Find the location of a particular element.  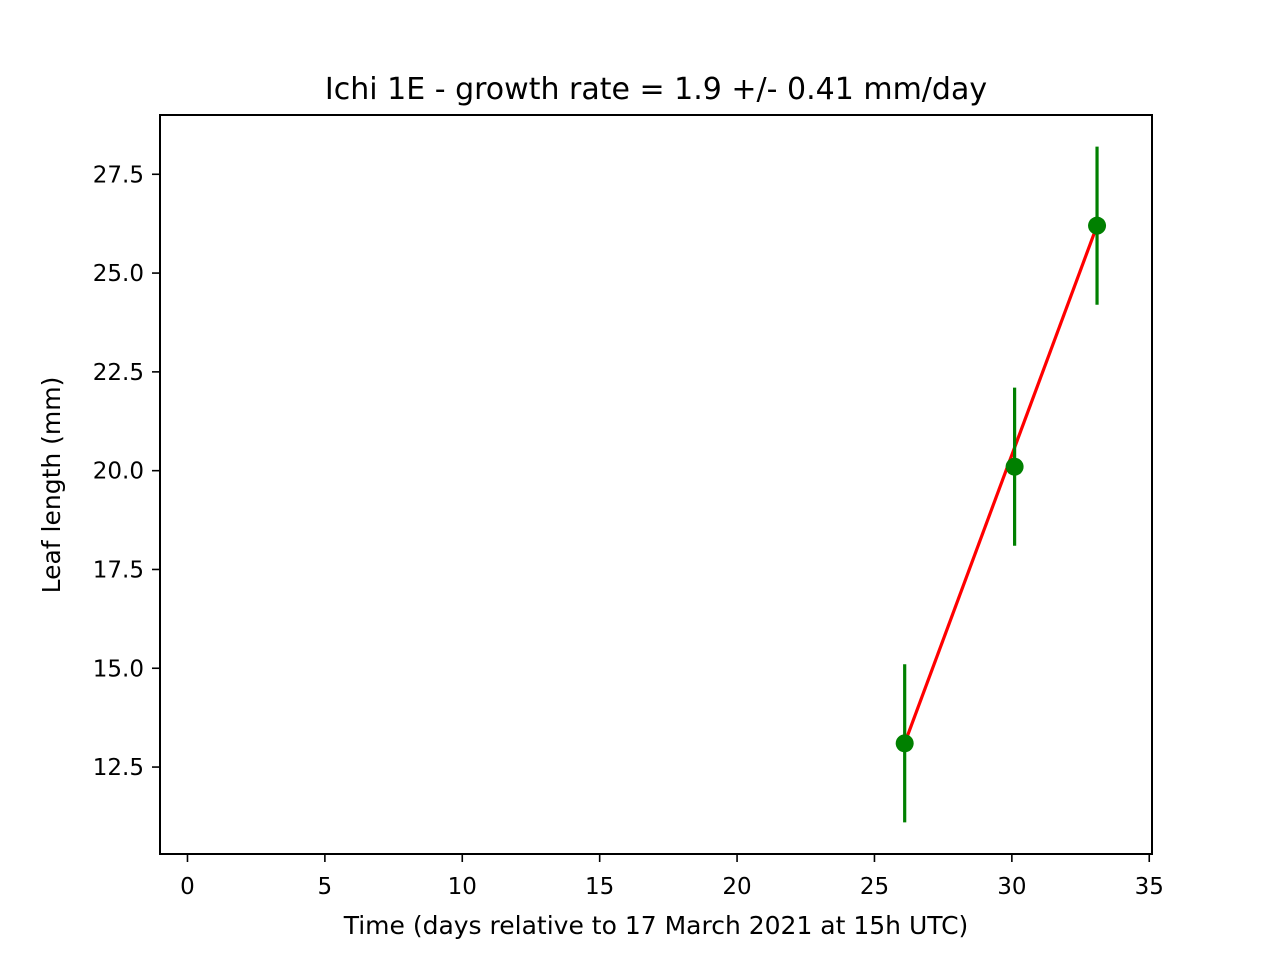

x-tick-label: 30 is located at coordinates (1011, 887).